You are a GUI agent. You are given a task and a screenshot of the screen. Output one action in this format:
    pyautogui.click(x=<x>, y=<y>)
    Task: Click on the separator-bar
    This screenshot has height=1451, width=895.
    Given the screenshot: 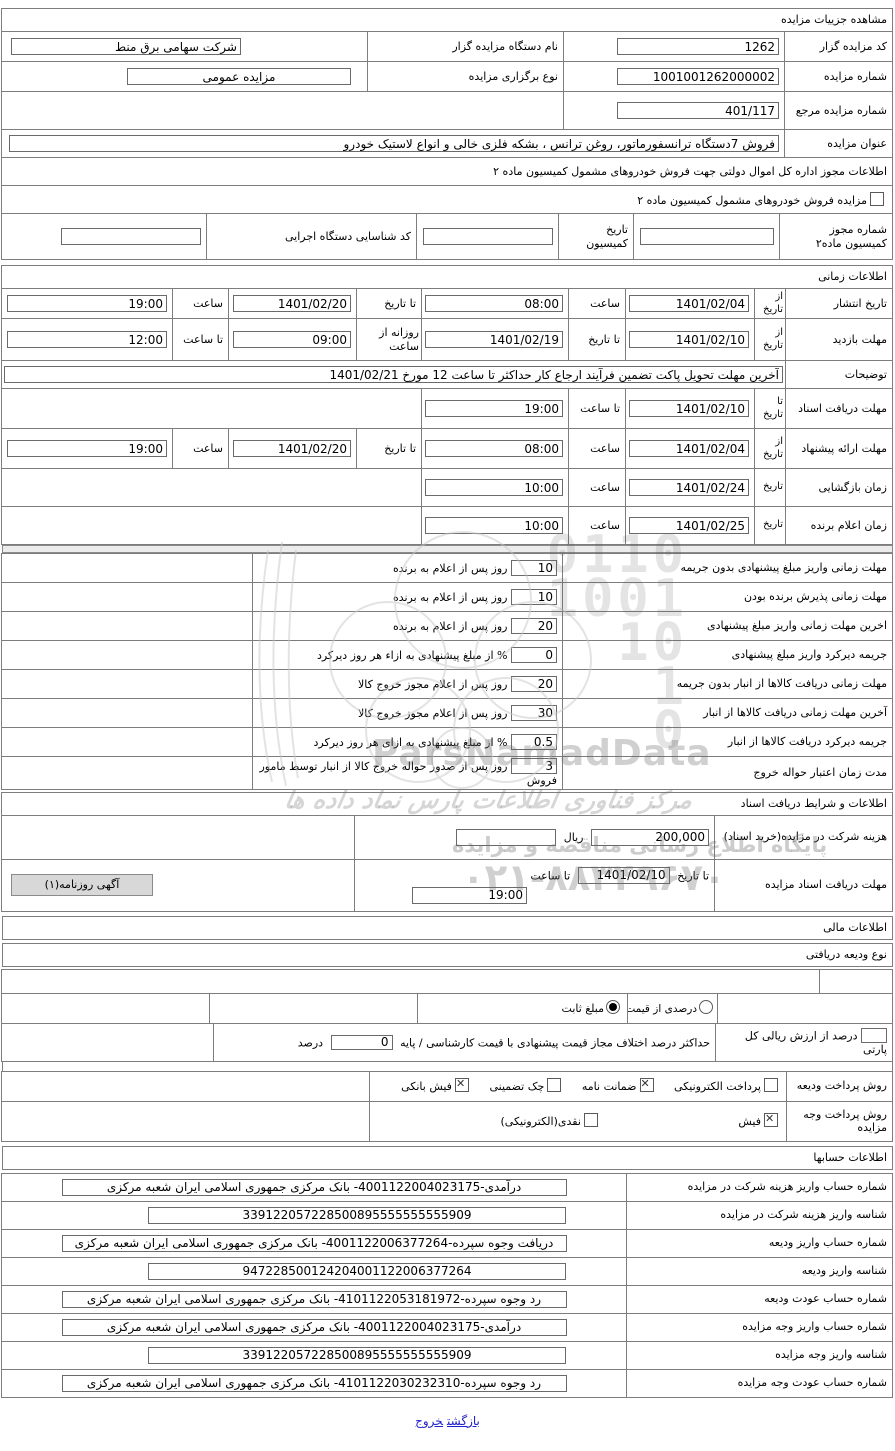 What is the action you would take?
    pyautogui.click(x=447, y=549)
    